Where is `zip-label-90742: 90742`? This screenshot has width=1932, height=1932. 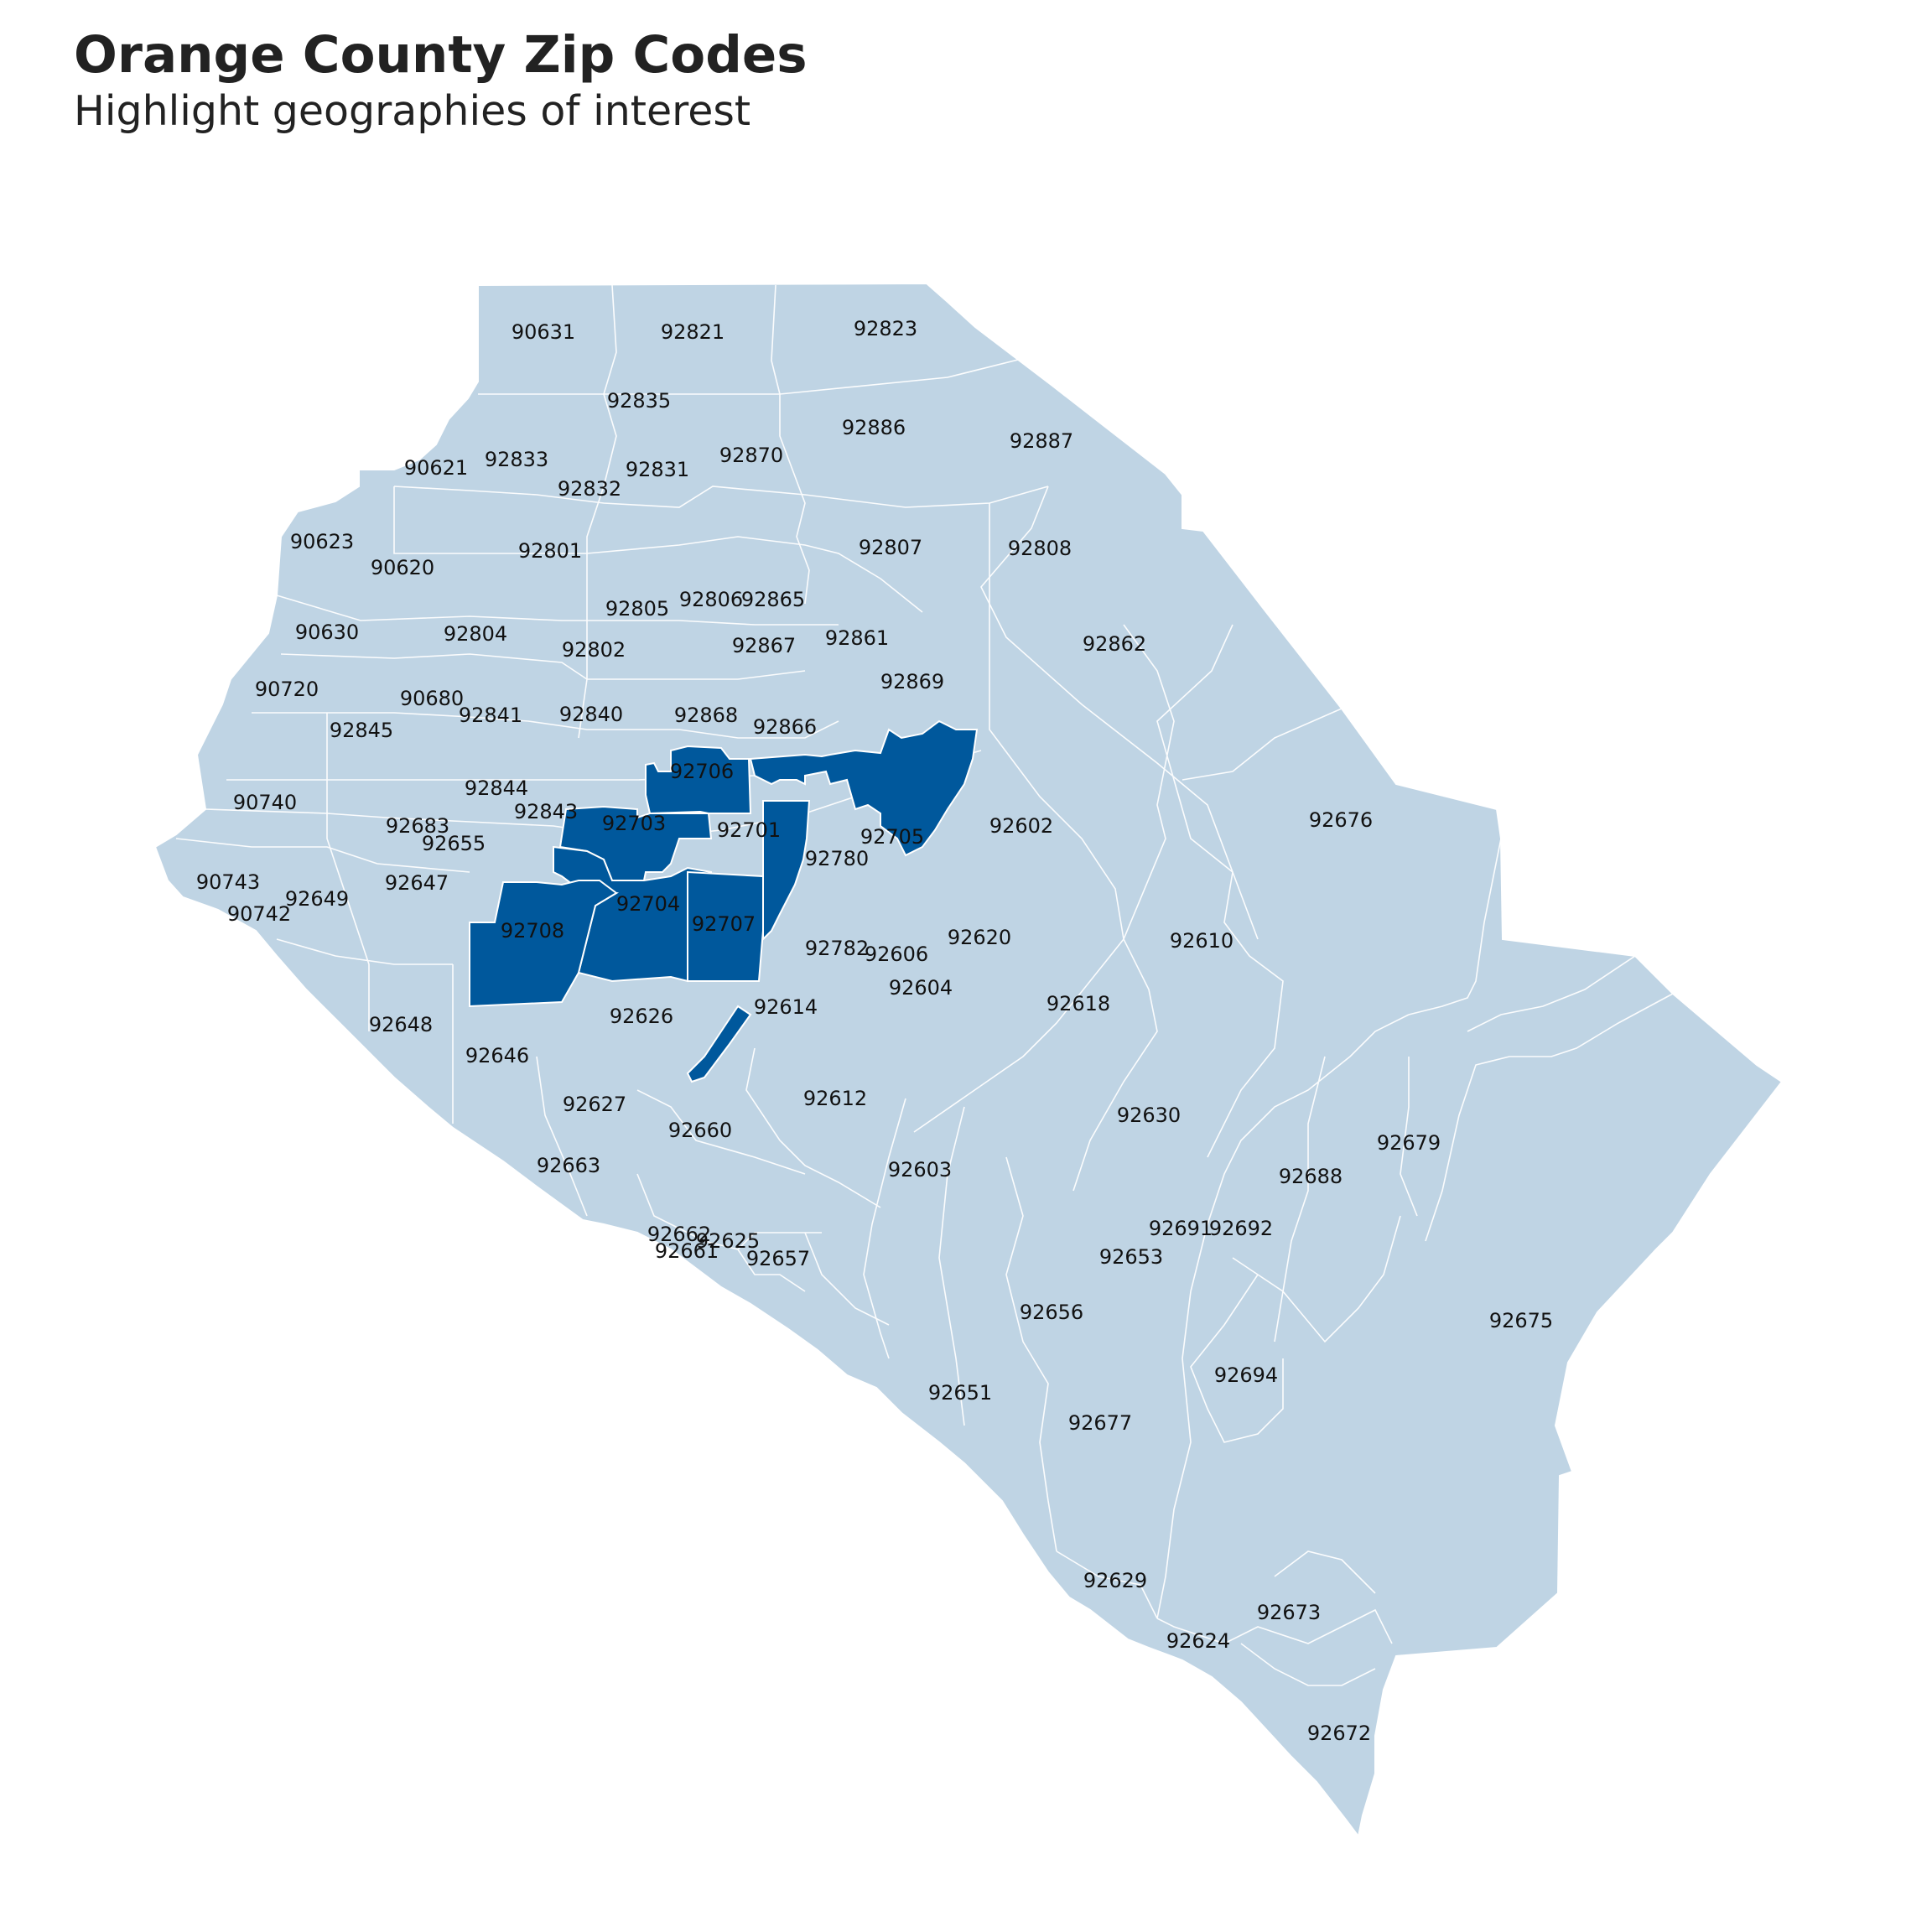 zip-label-90742: 90742 is located at coordinates (259, 914).